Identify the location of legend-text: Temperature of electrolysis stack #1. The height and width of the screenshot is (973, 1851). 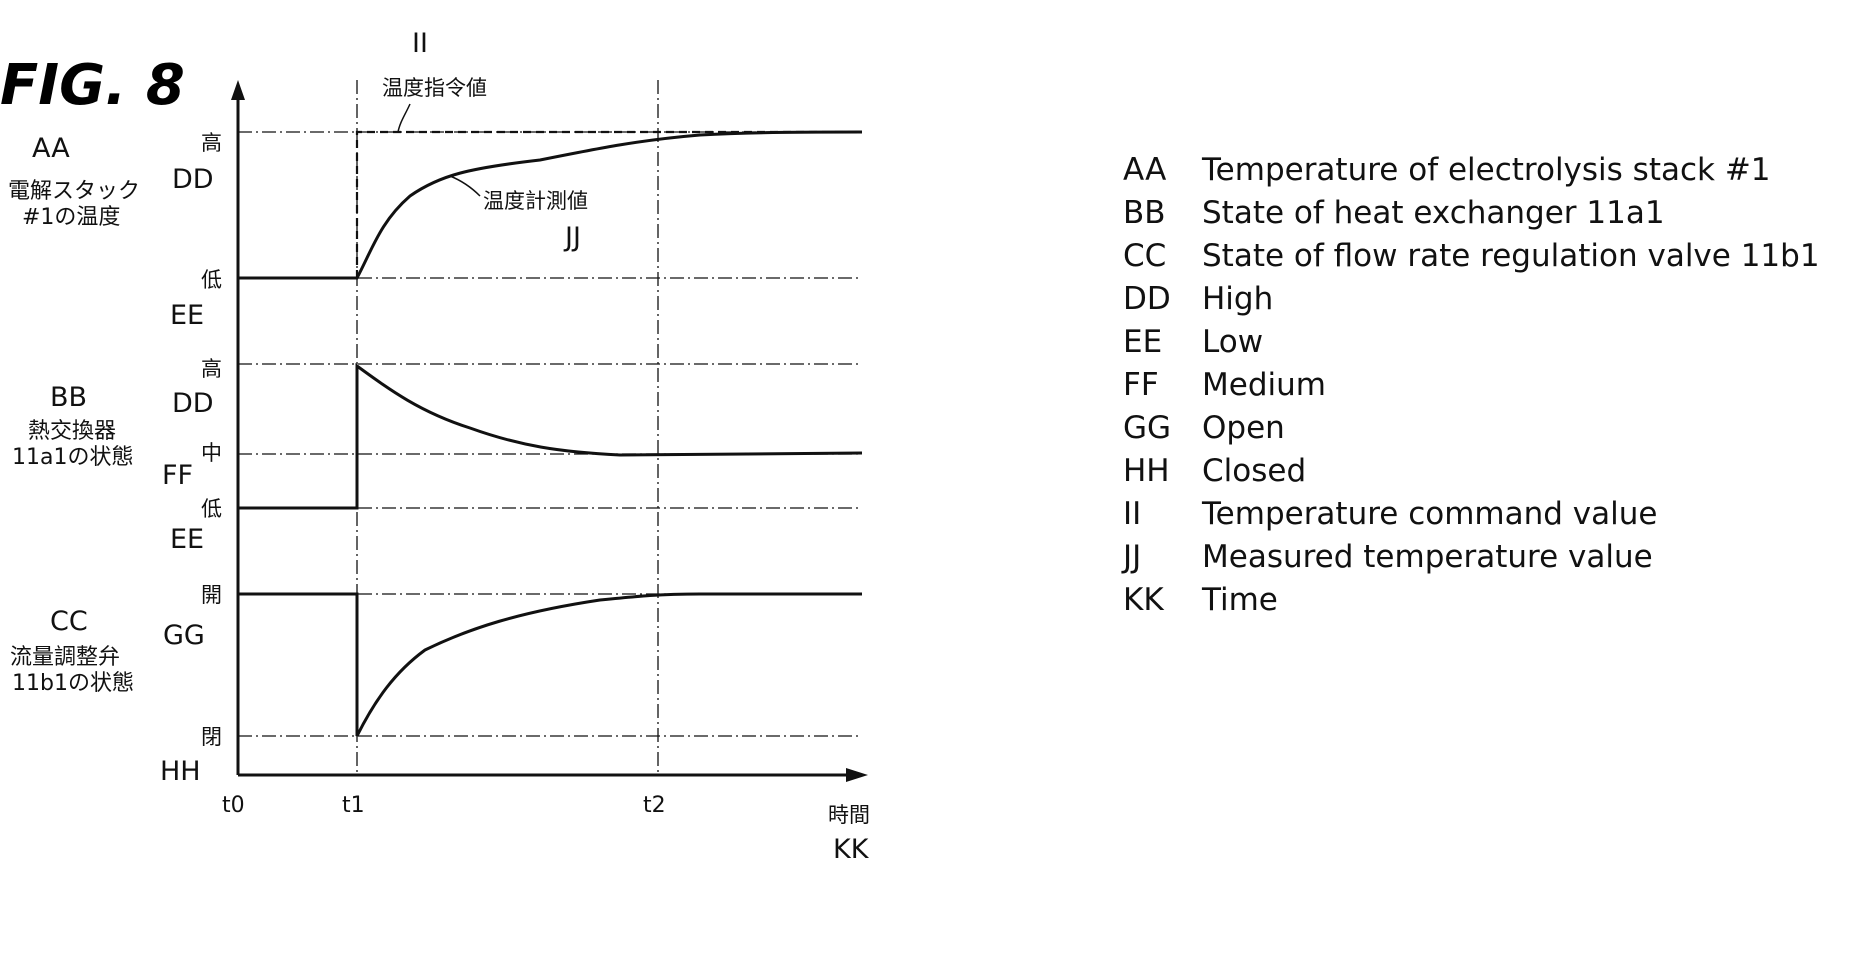
(1486, 170).